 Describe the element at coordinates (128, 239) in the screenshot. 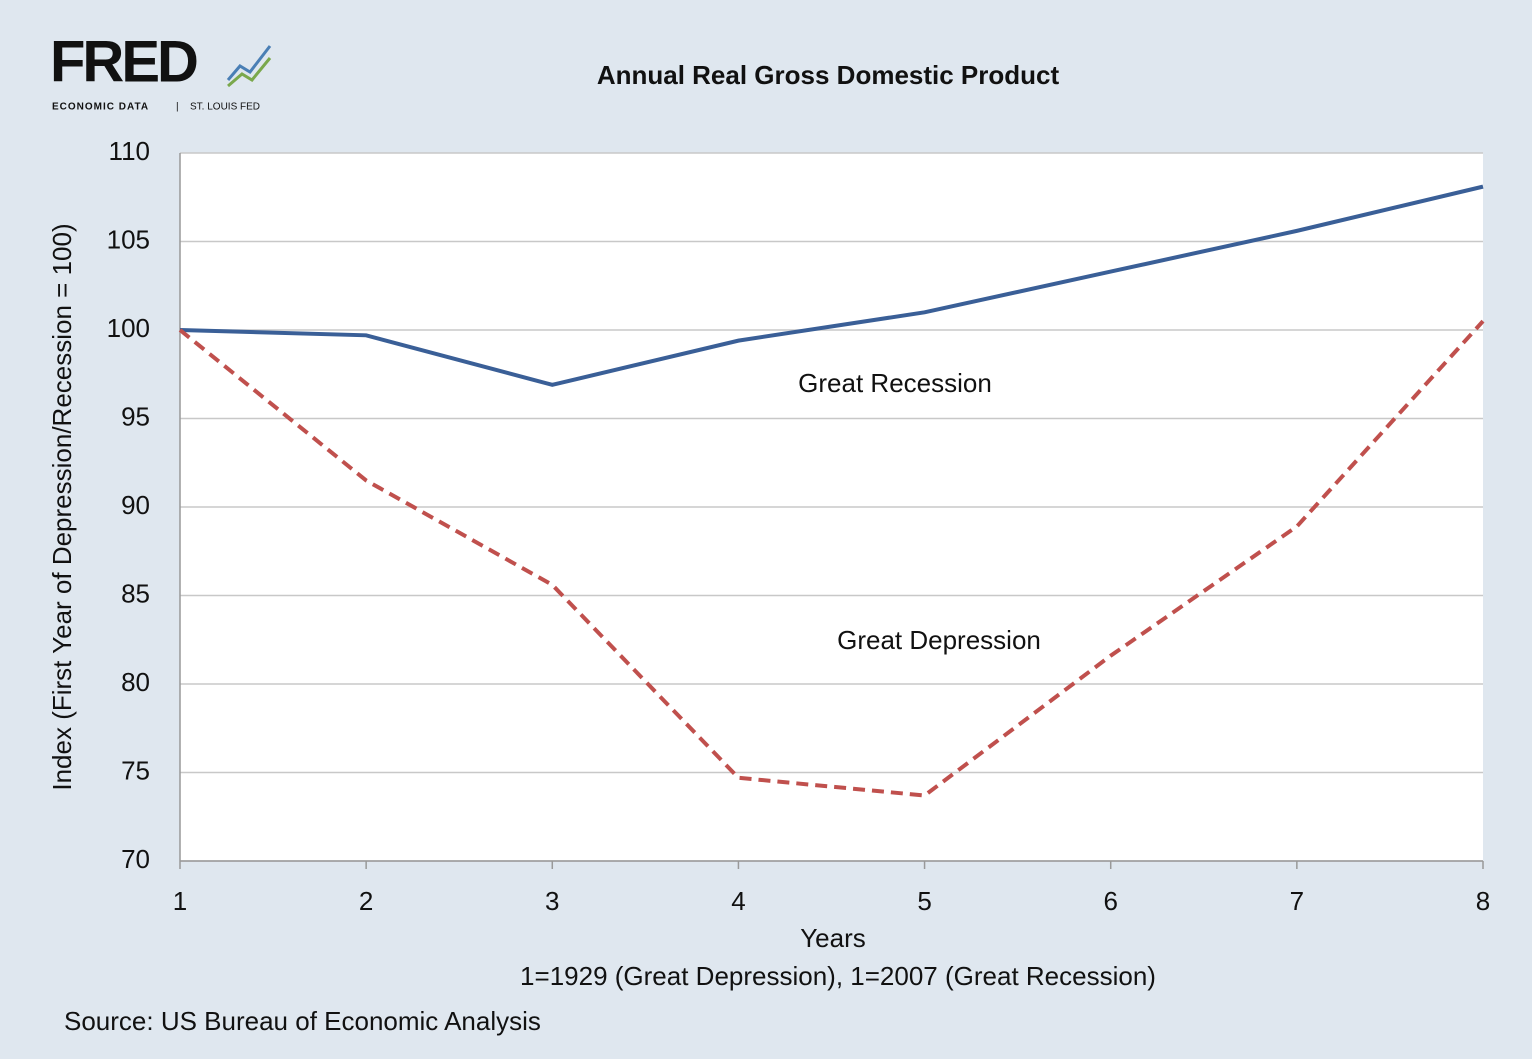

I see `y-tick-label: 105` at that location.